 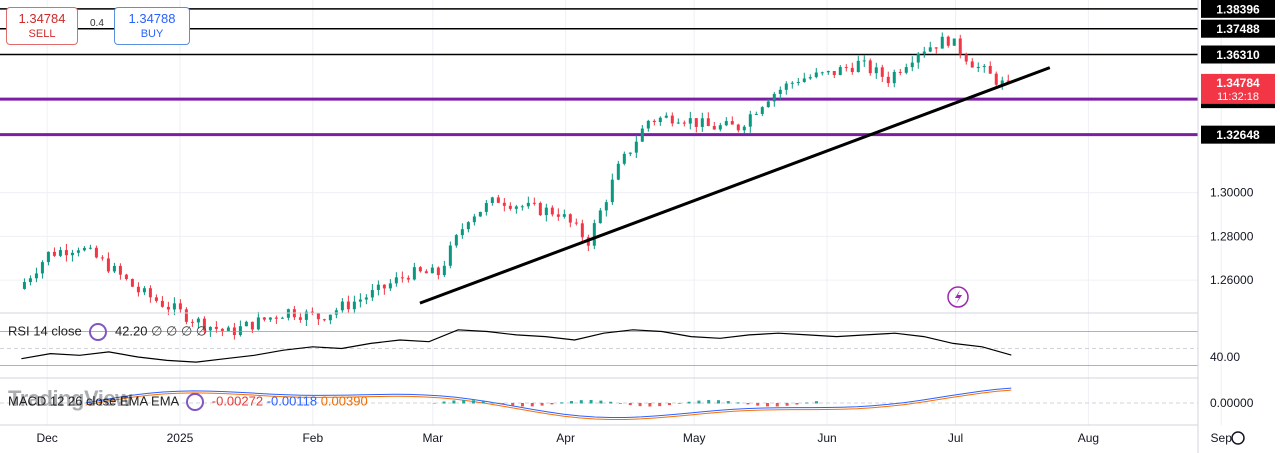 I want to click on y-tick-label: 1.26000, so click(x=1232, y=280).